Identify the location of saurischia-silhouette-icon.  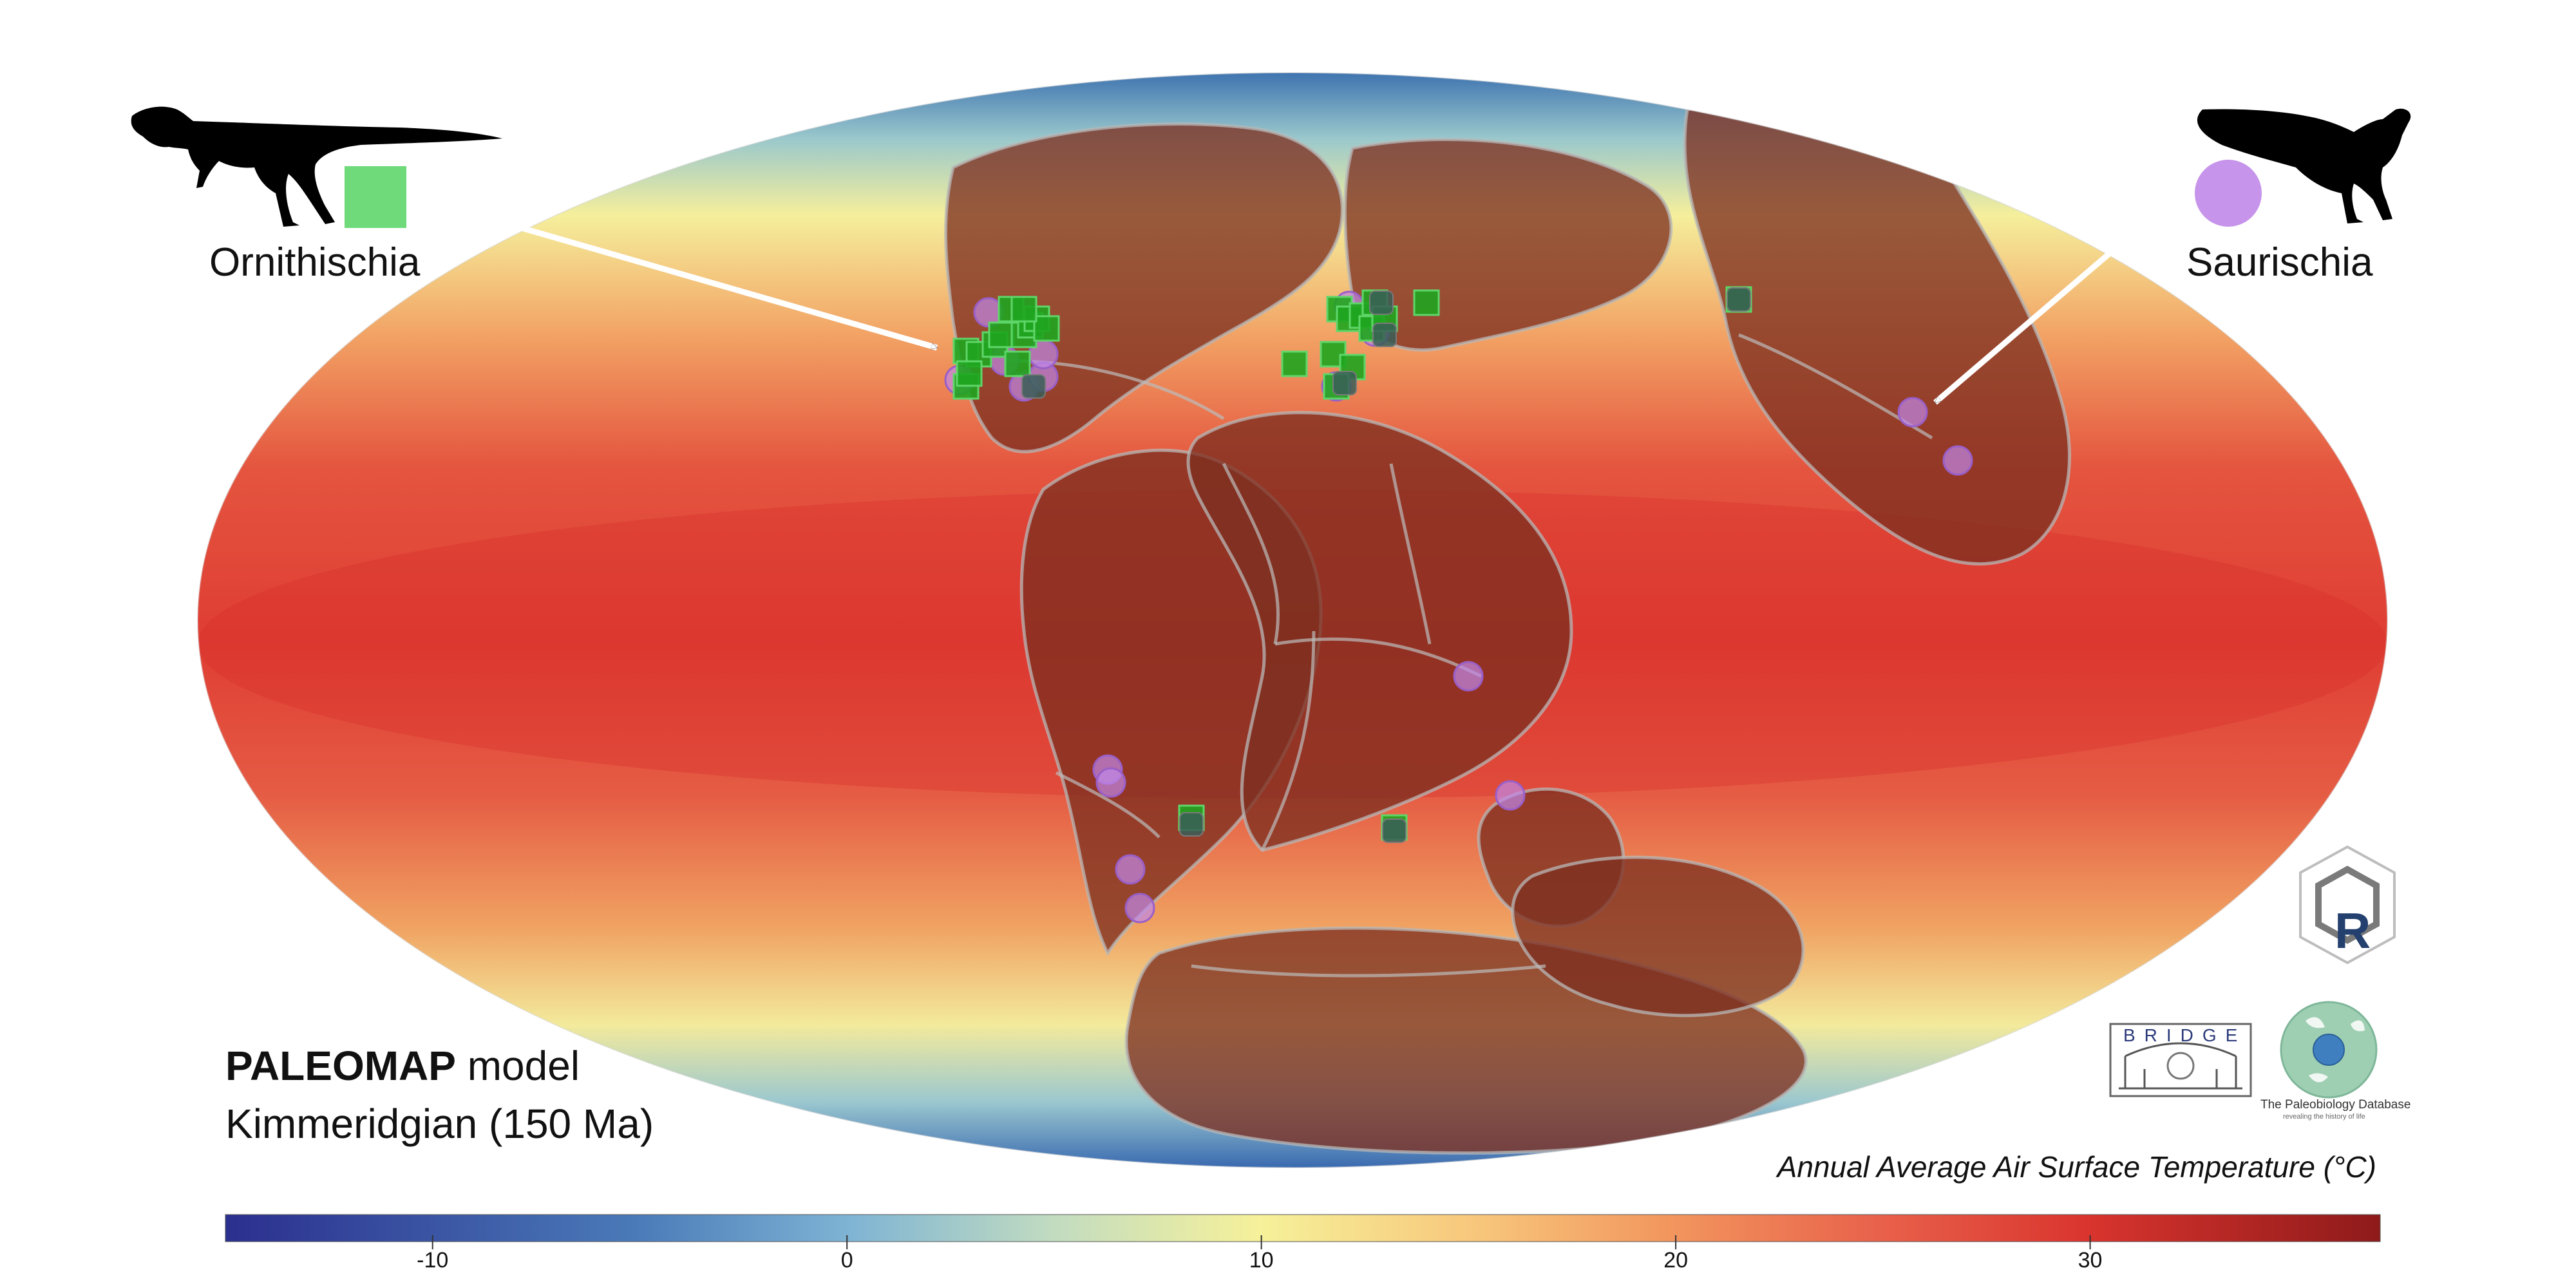
(2304, 166).